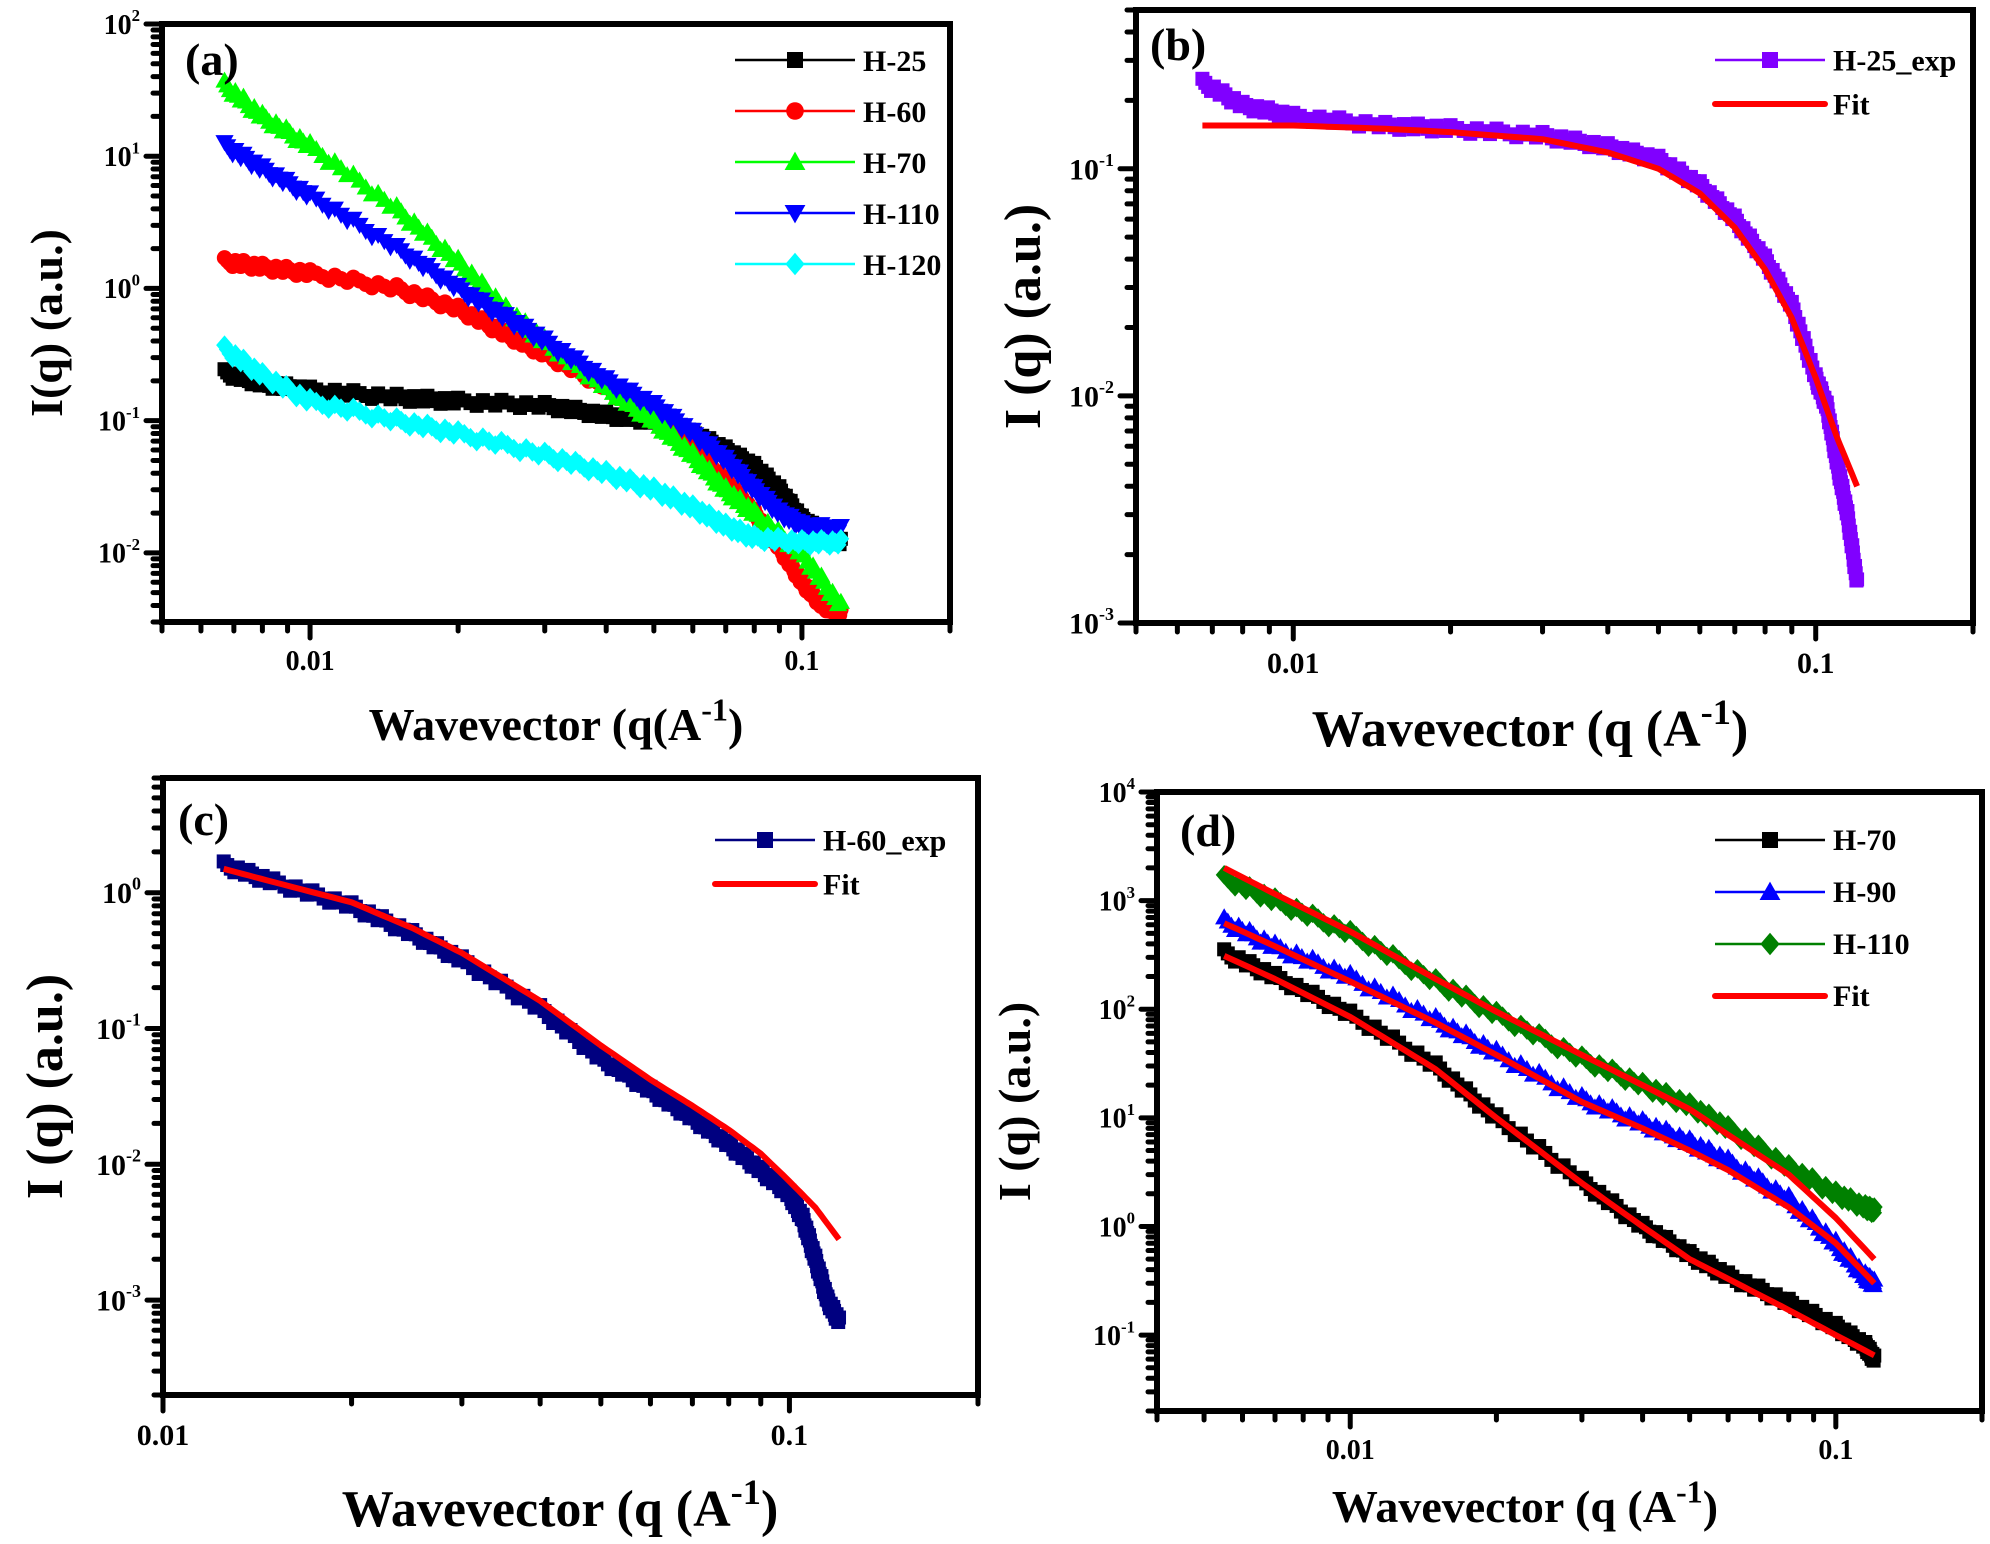 This screenshot has height=1544, width=1990. Describe the element at coordinates (829, 863) in the screenshot. I see `legend: H-60_exp Fit` at that location.